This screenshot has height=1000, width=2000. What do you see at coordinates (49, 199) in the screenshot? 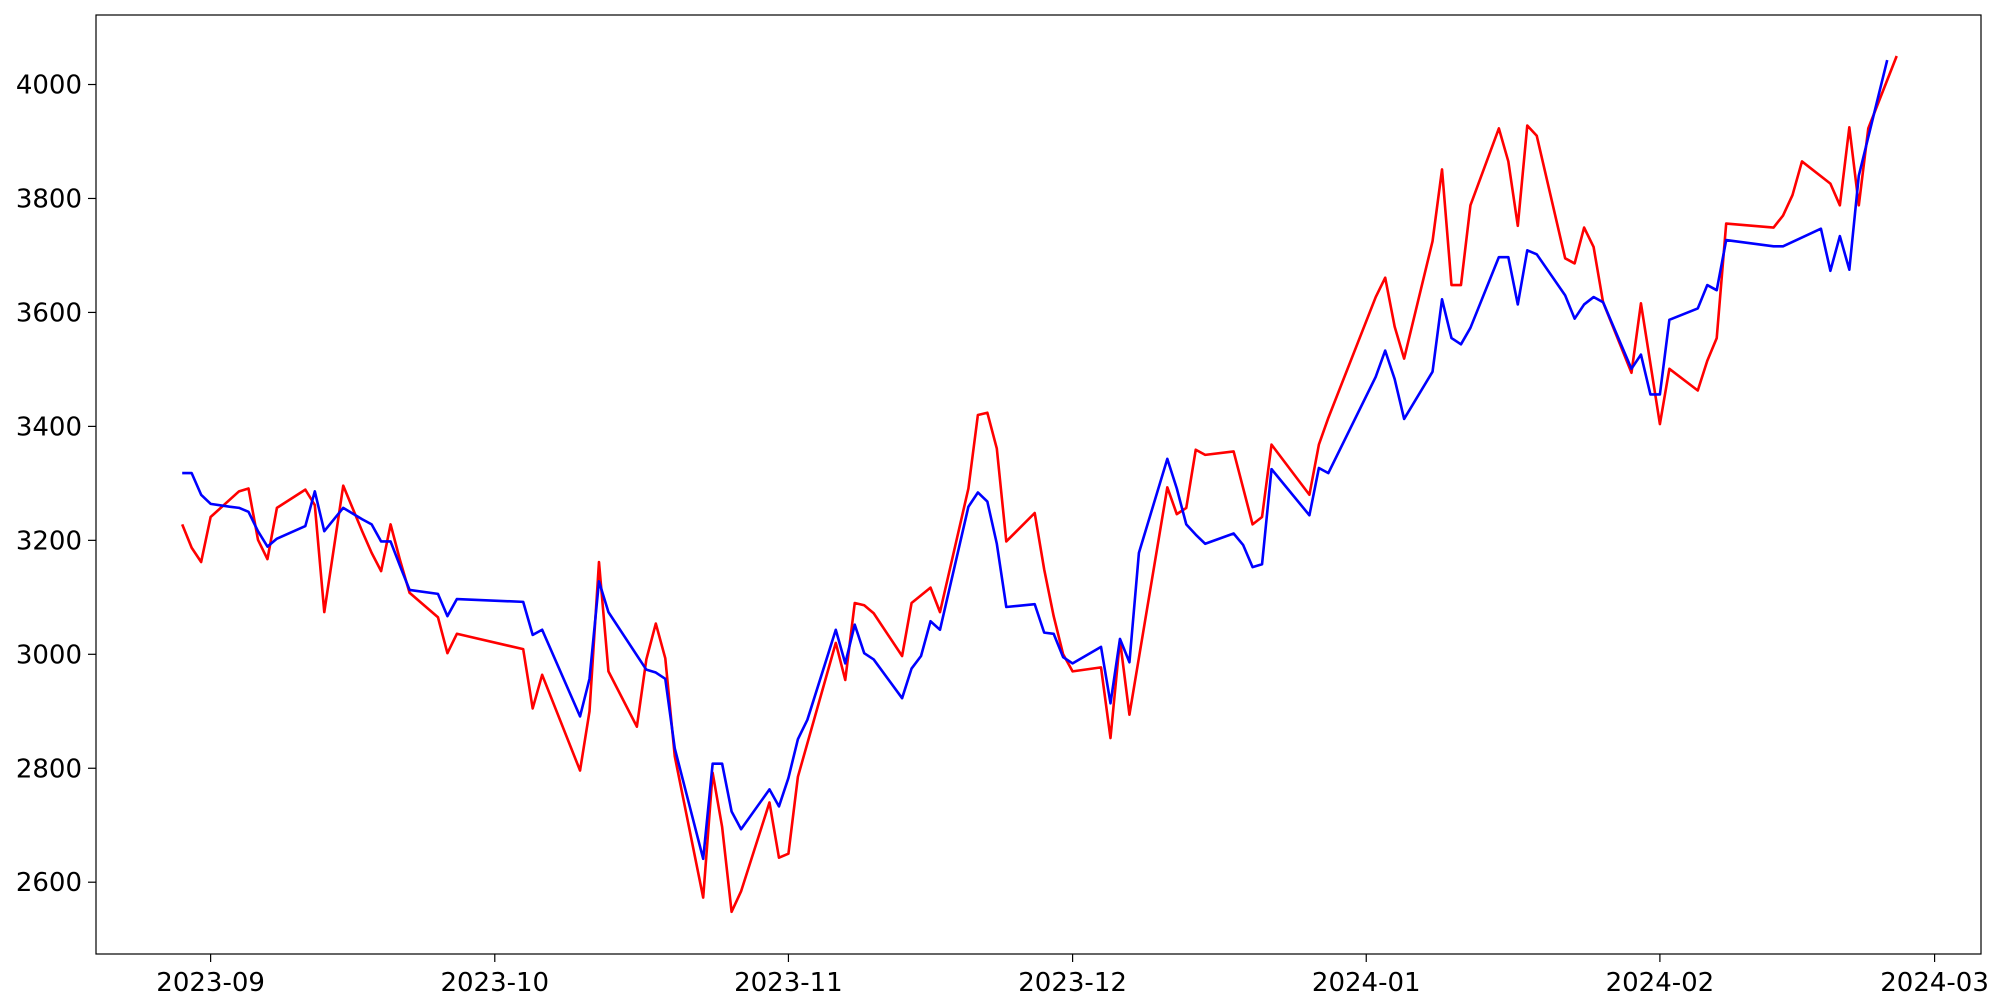
I see `y-tick-label: 3800` at bounding box center [49, 199].